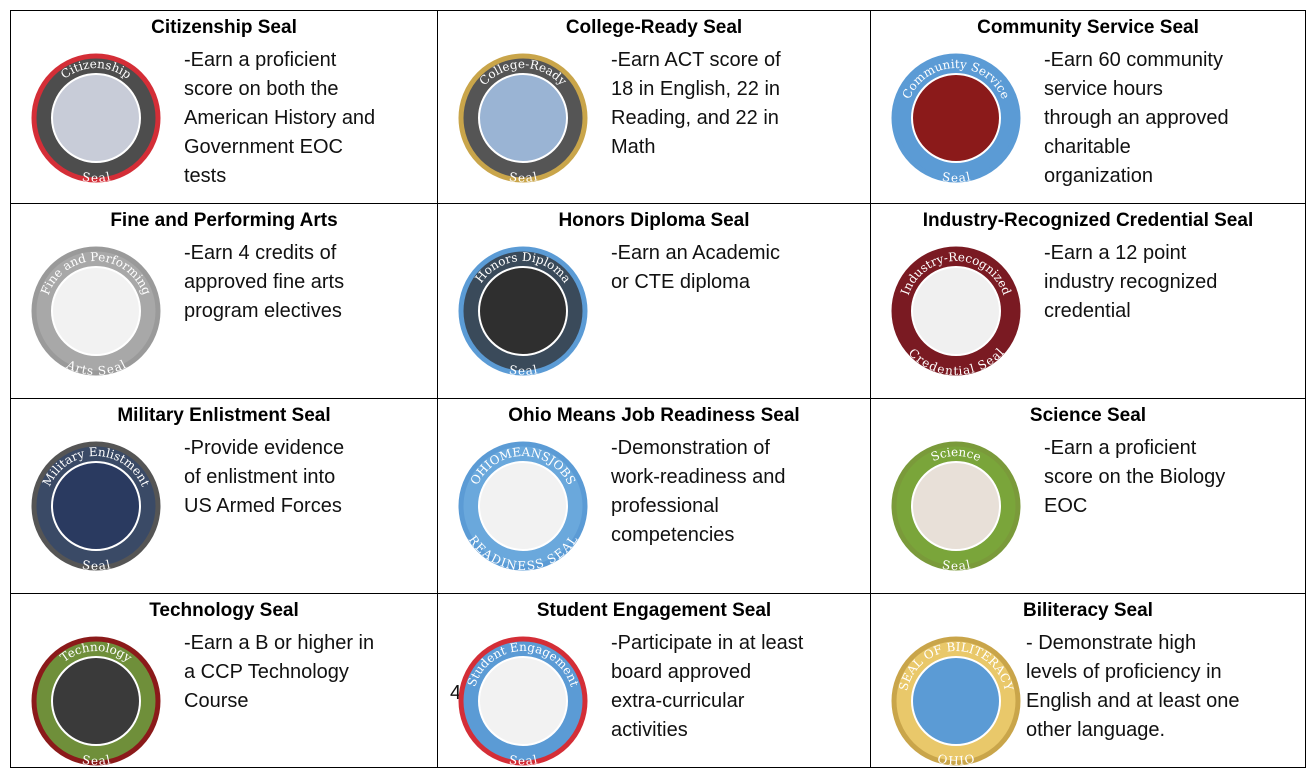 This screenshot has height=775, width=1315. I want to click on seal-description: competencies, so click(673, 535).